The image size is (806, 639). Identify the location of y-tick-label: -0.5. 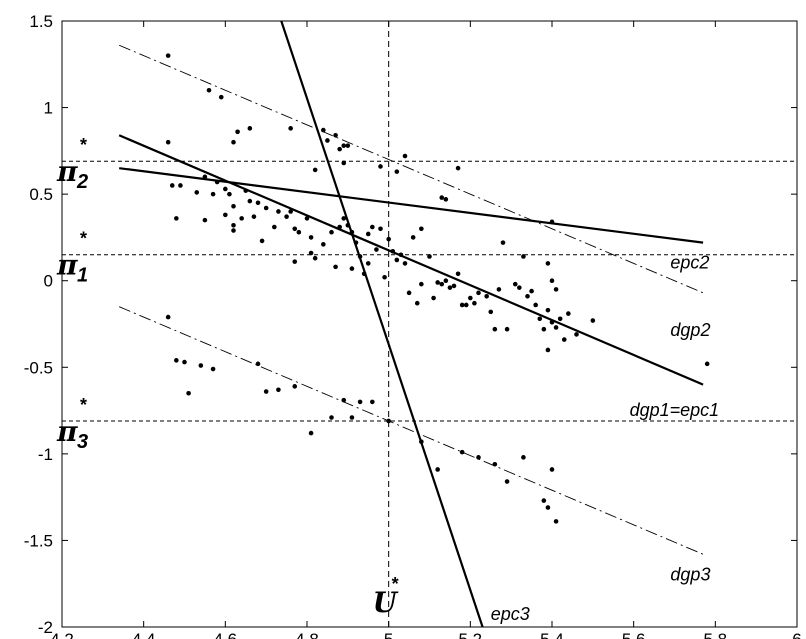
(38, 367).